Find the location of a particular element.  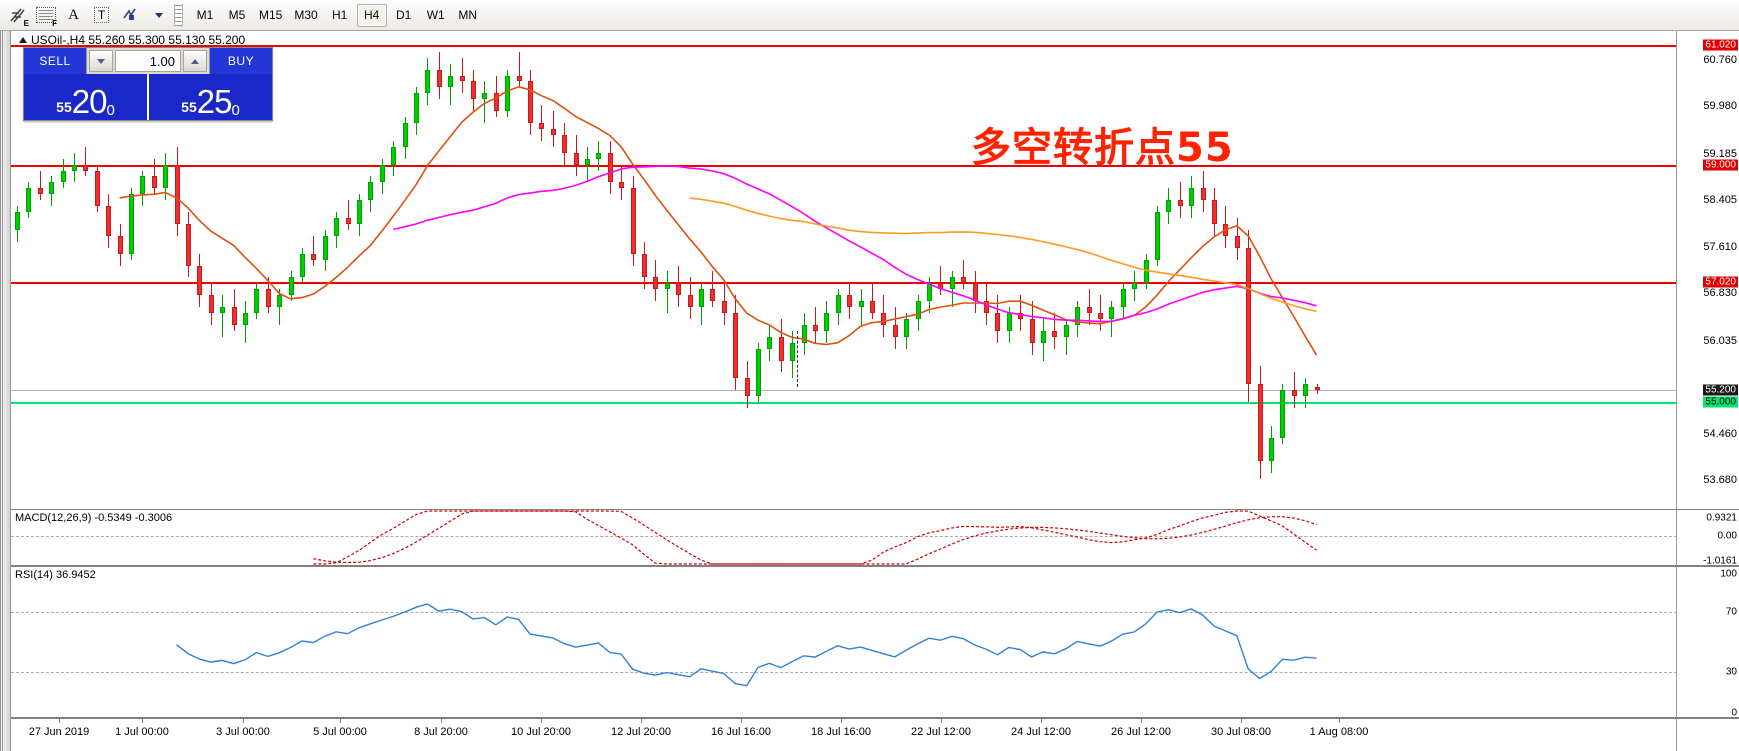

macd-plot is located at coordinates (844, 537).